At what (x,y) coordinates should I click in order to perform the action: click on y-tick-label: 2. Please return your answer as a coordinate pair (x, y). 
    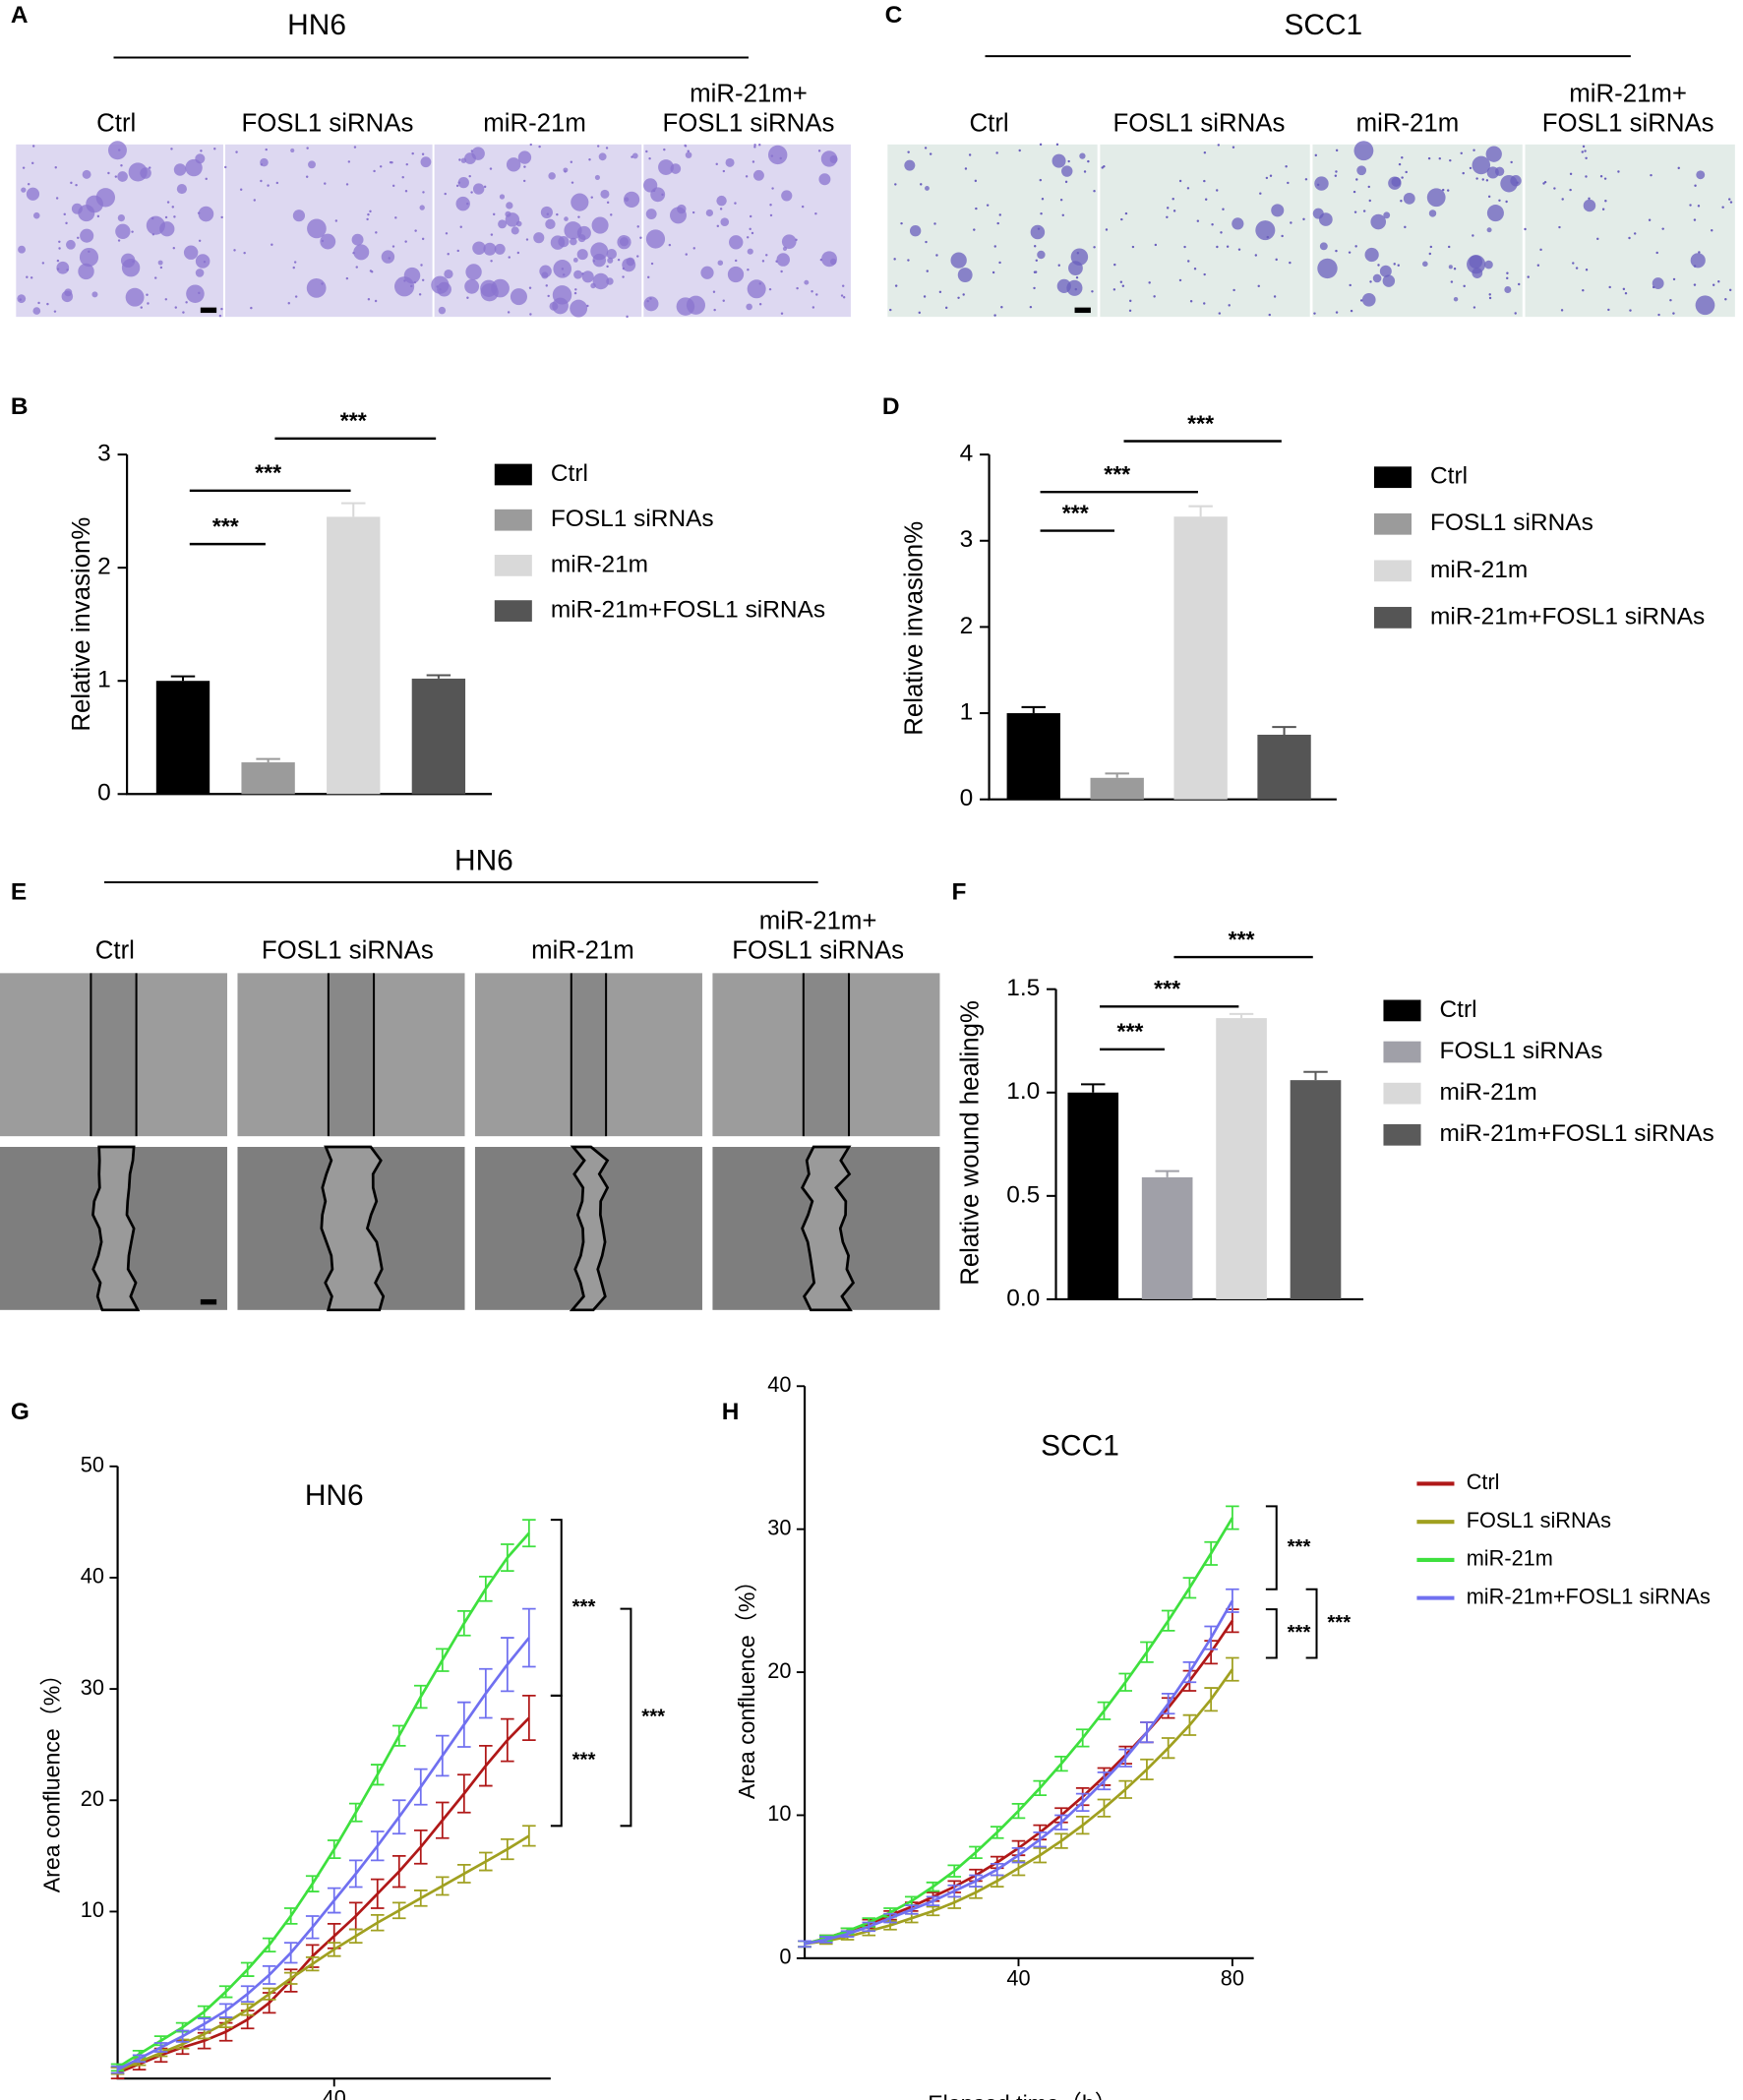
    Looking at the image, I should click on (104, 567).